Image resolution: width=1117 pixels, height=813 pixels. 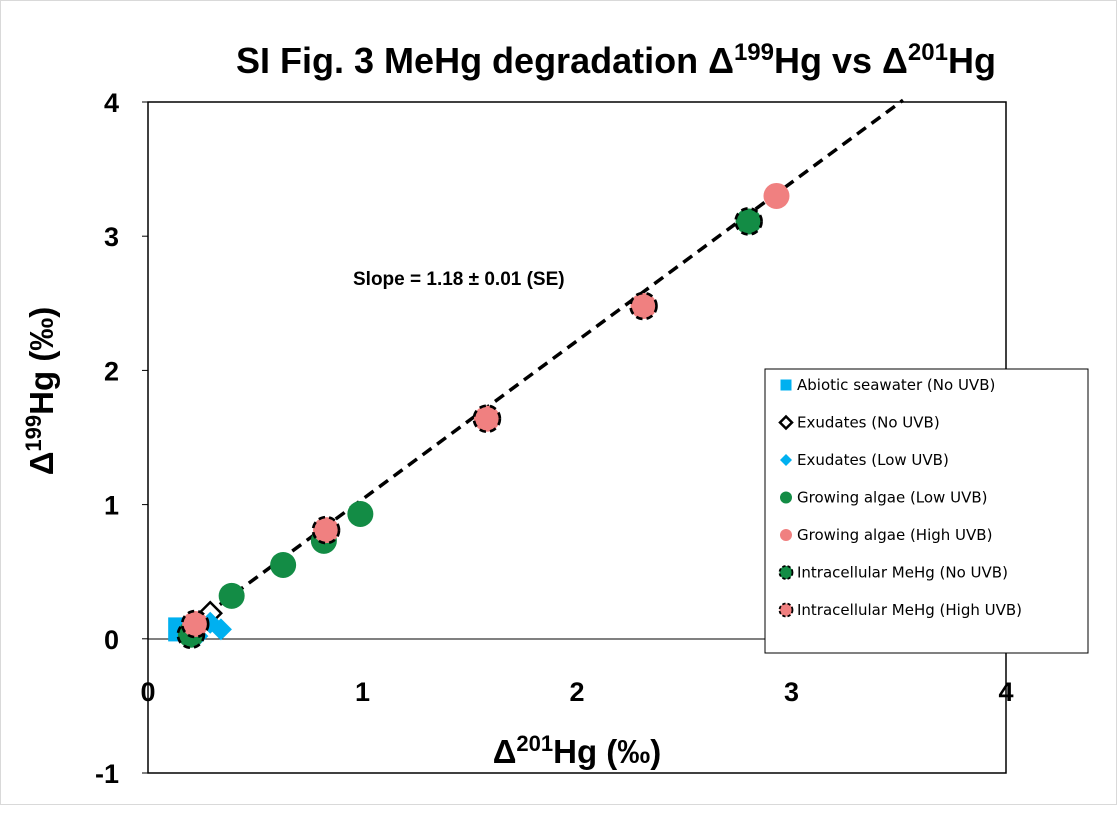 What do you see at coordinates (892, 498) in the screenshot?
I see `legend-entry-label: Growing algae (Low UVB)` at bounding box center [892, 498].